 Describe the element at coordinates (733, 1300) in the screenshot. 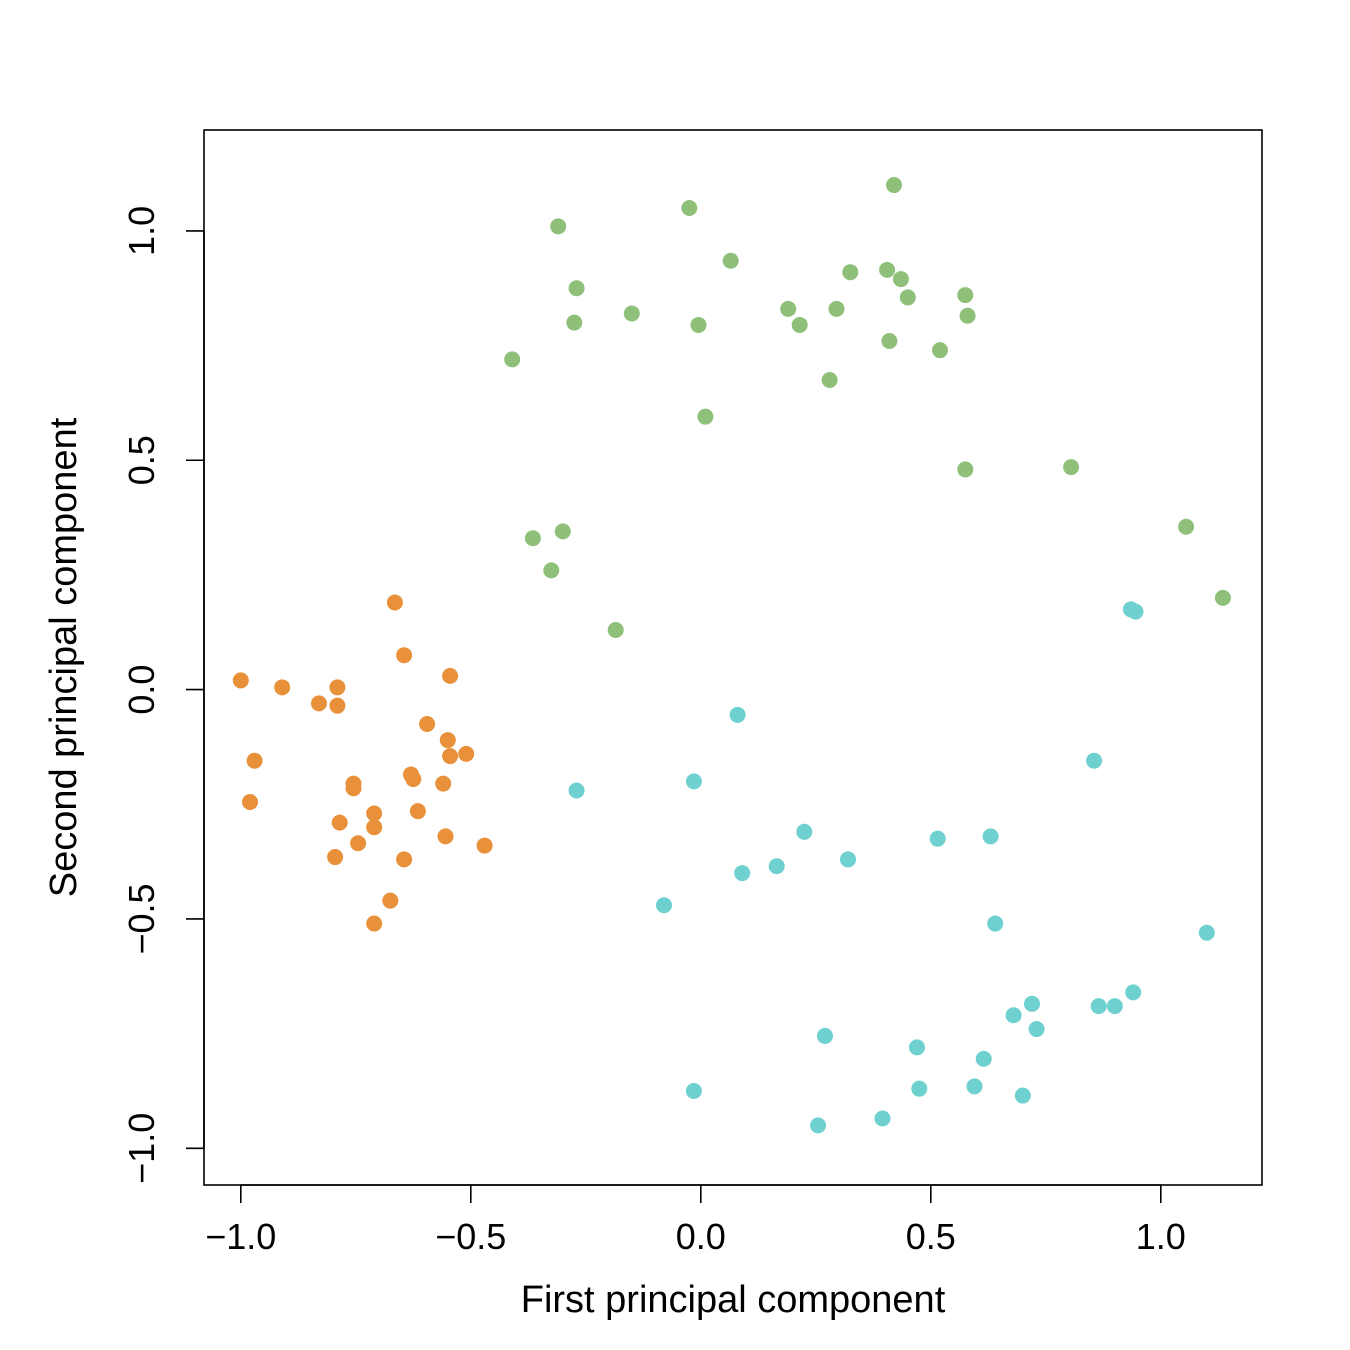

I see `x-axis-title: First principal component` at that location.